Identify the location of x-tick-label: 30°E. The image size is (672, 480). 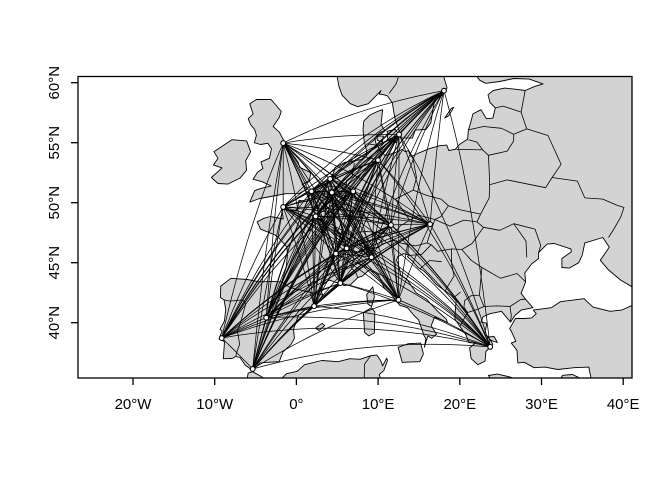
(541, 404).